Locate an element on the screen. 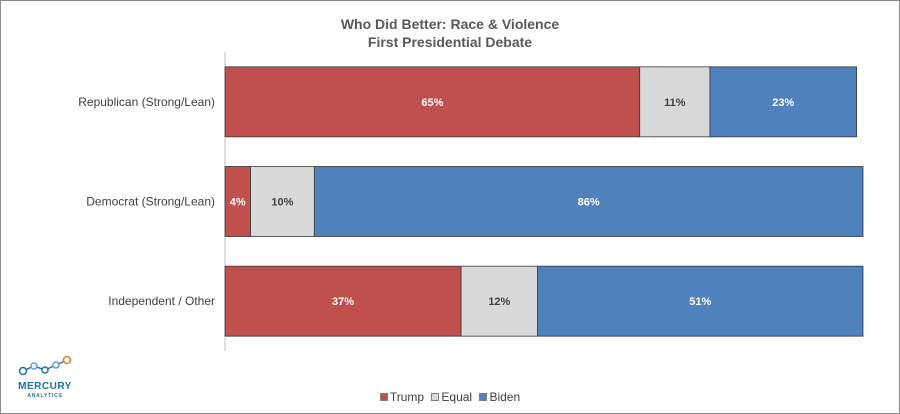 The width and height of the screenshot is (900, 414). data-label-equal-democrat-strong-lean: 10% is located at coordinates (282, 203).